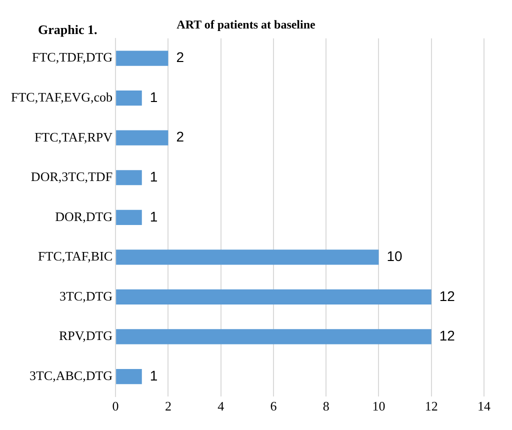 Image resolution: width=512 pixels, height=430 pixels. I want to click on y-tick-label: DOR,DTG, so click(84, 216).